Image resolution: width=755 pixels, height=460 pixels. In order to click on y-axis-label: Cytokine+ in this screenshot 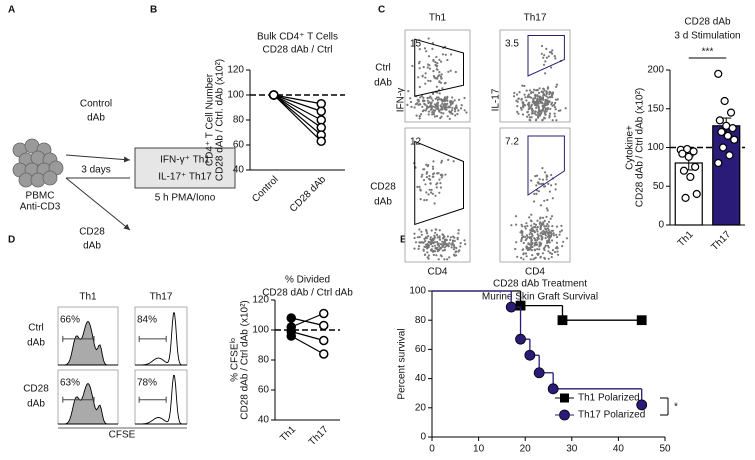, I will do `click(630, 147)`.